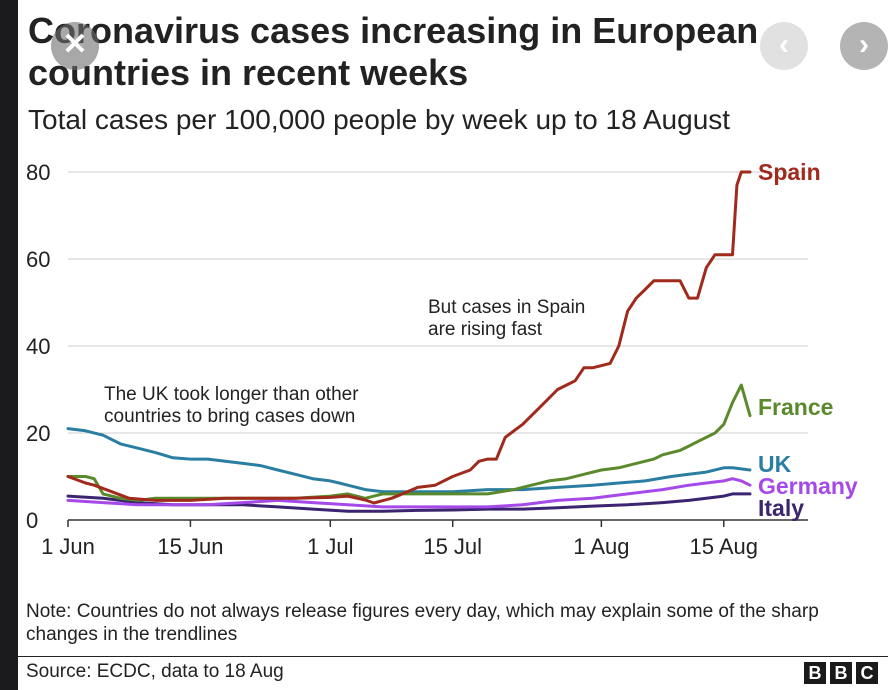  Describe the element at coordinates (724, 546) in the screenshot. I see `x-tick-label: 15 Aug` at that location.